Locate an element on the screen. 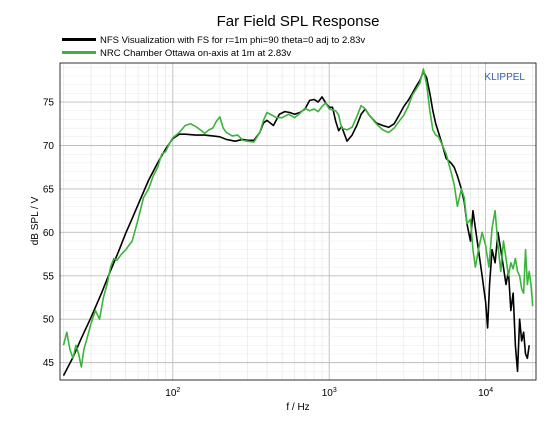 This screenshot has height=424, width=560. x-axis-label: f / Hz is located at coordinates (297, 407).